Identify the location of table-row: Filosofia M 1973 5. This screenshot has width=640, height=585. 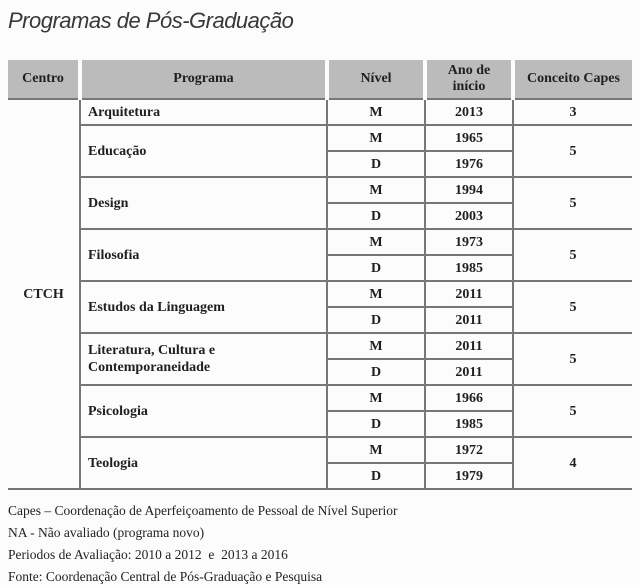
(320, 255).